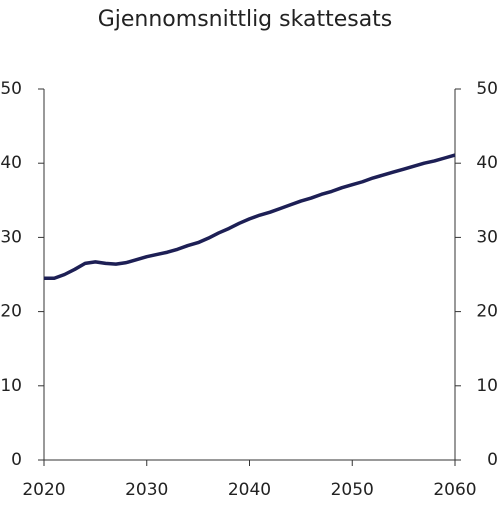  What do you see at coordinates (487, 312) in the screenshot?
I see `y2-tick-label: 20` at bounding box center [487, 312].